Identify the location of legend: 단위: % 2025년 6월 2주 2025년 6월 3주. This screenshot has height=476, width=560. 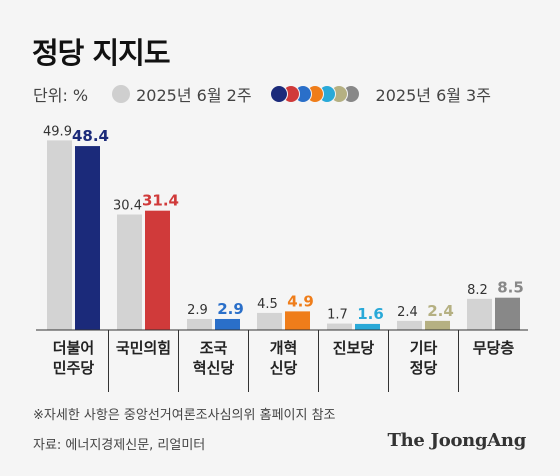
(262, 94).